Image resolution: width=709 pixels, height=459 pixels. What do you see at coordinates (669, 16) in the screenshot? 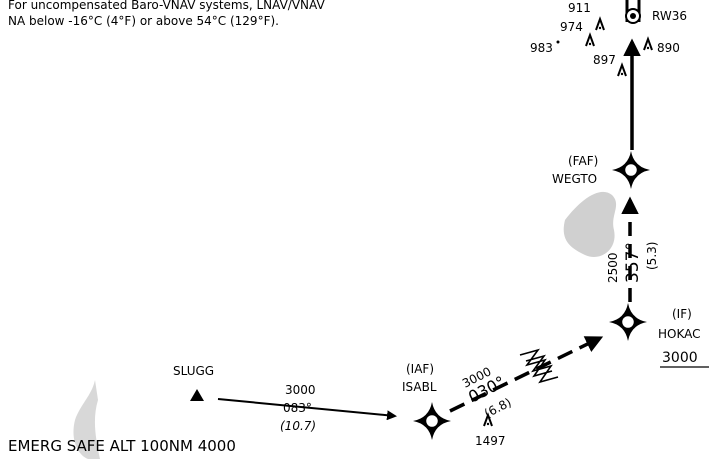
I see `runway-label: RW36` at bounding box center [669, 16].